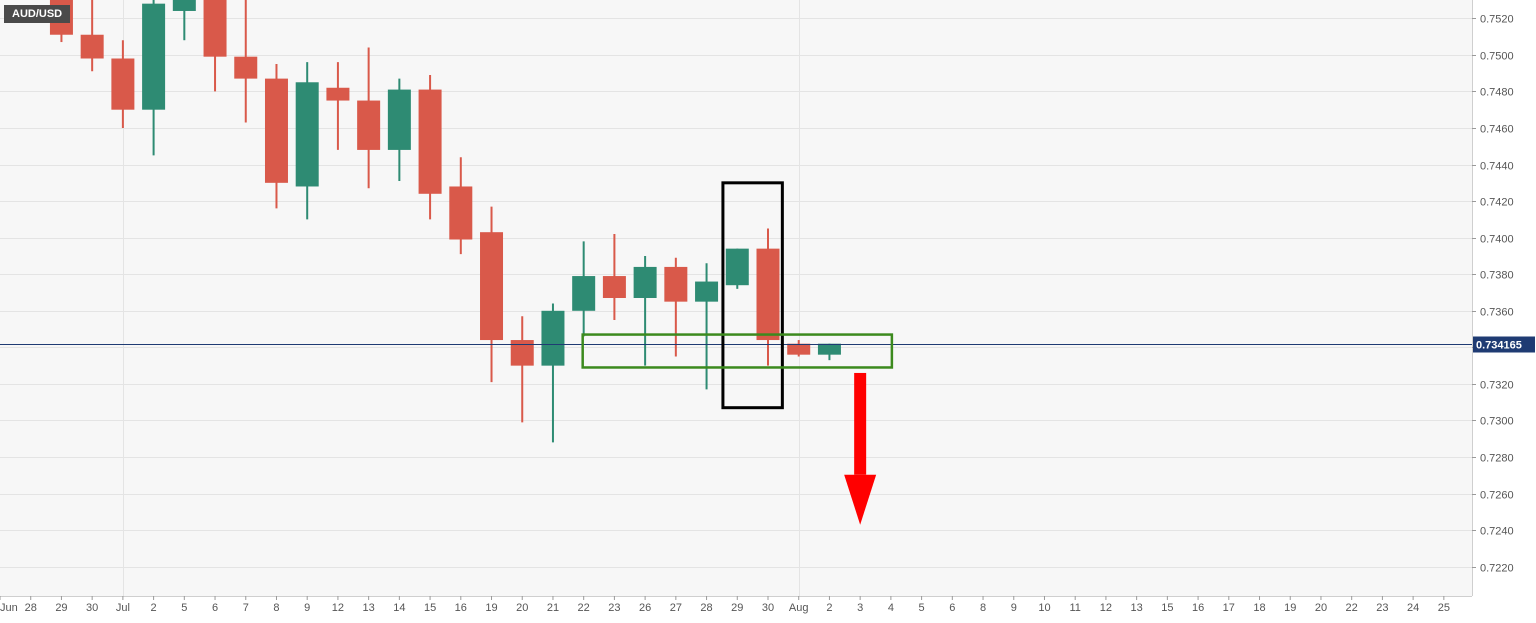 This screenshot has width=1536, height=623. Describe the element at coordinates (1497, 386) in the screenshot. I see `y-tick-label: 0.7320` at that location.